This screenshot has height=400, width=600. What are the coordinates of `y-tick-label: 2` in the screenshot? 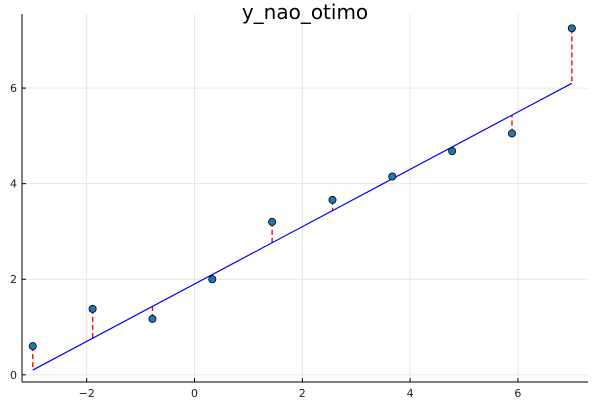 It's located at (13, 279).